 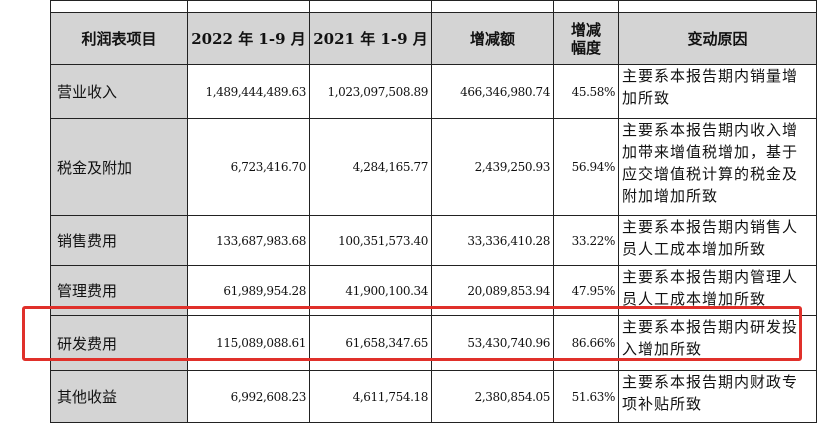 I want to click on reason-line: 主要系本报告期内管理人, so click(x=710, y=277).